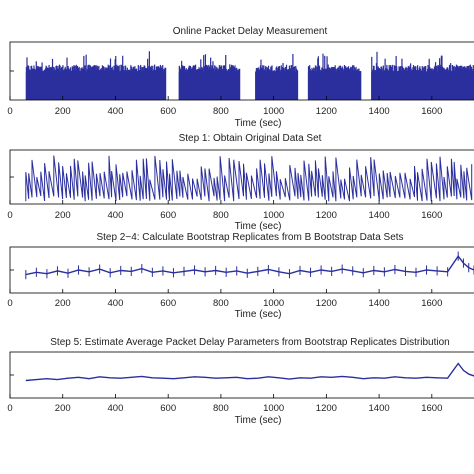 The width and height of the screenshot is (474, 474). I want to click on panel-title: Online Packet Delay Measurement, so click(250, 31).